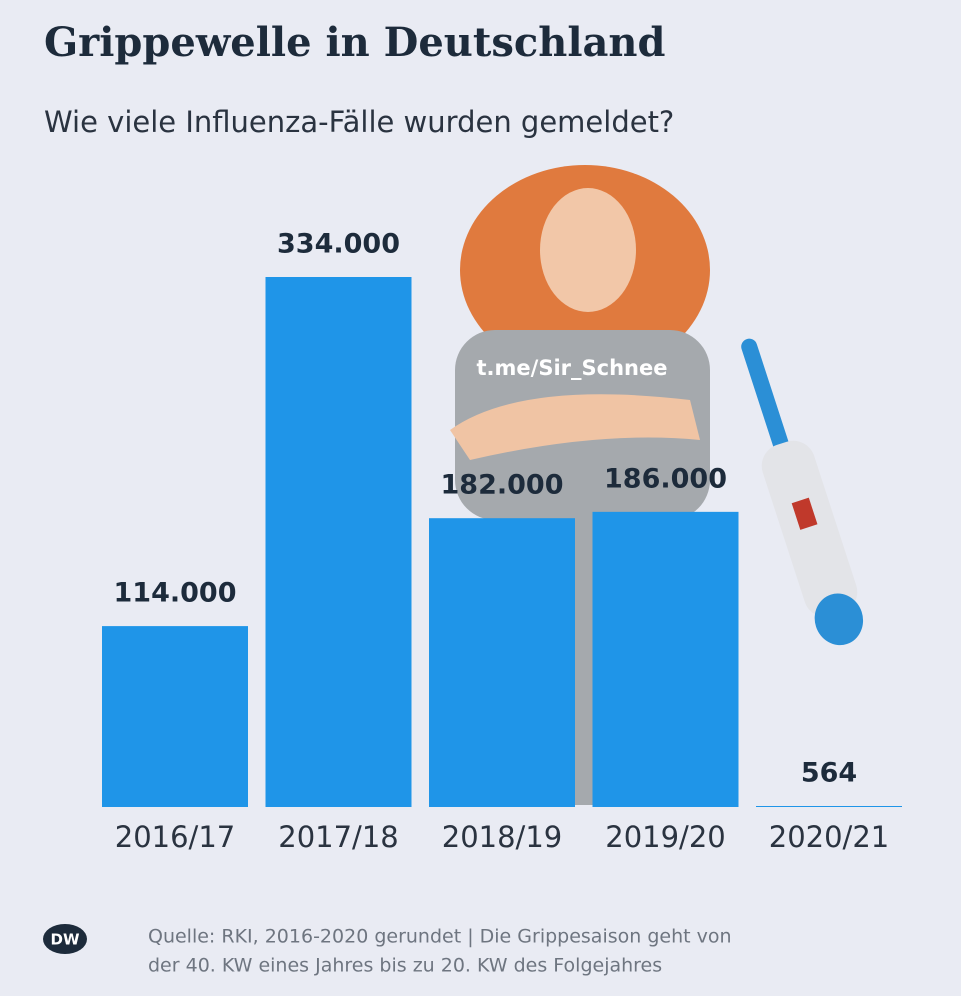 This screenshot has width=961, height=996. What do you see at coordinates (502, 485) in the screenshot?
I see `value-label: 182.000` at bounding box center [502, 485].